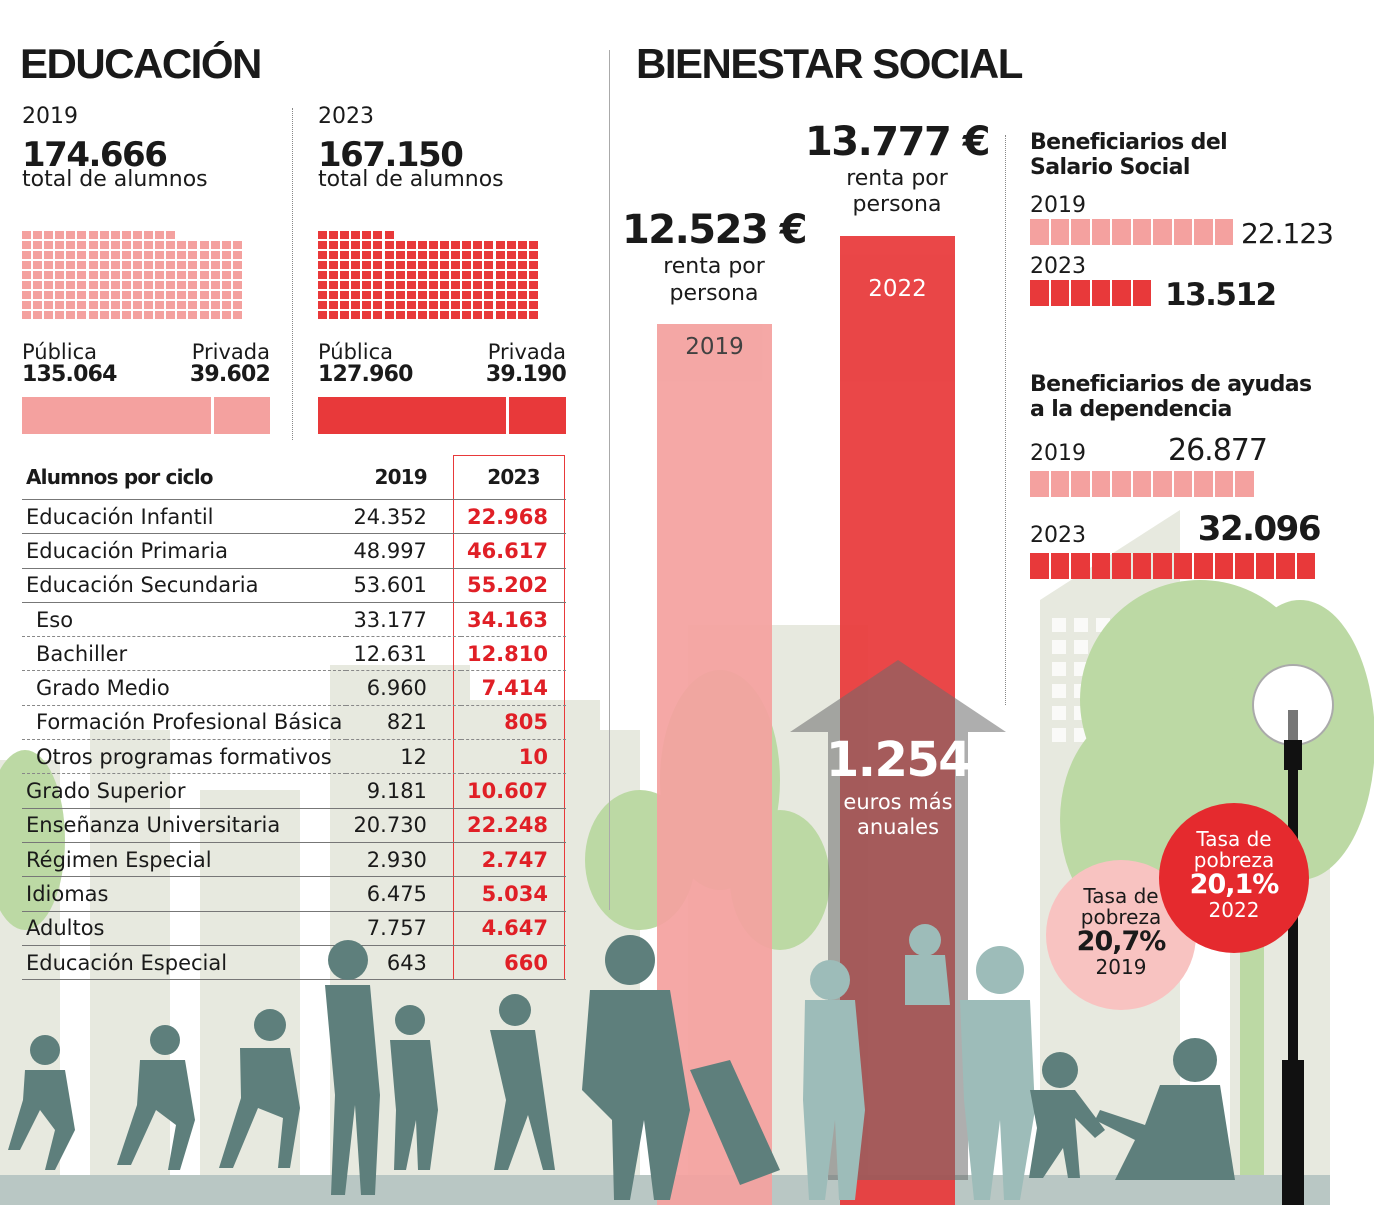 The width and height of the screenshot is (1374, 1220). Describe the element at coordinates (184, 477) in the screenshot. I see `header-ciclo: Alumnos por ciclo` at that location.